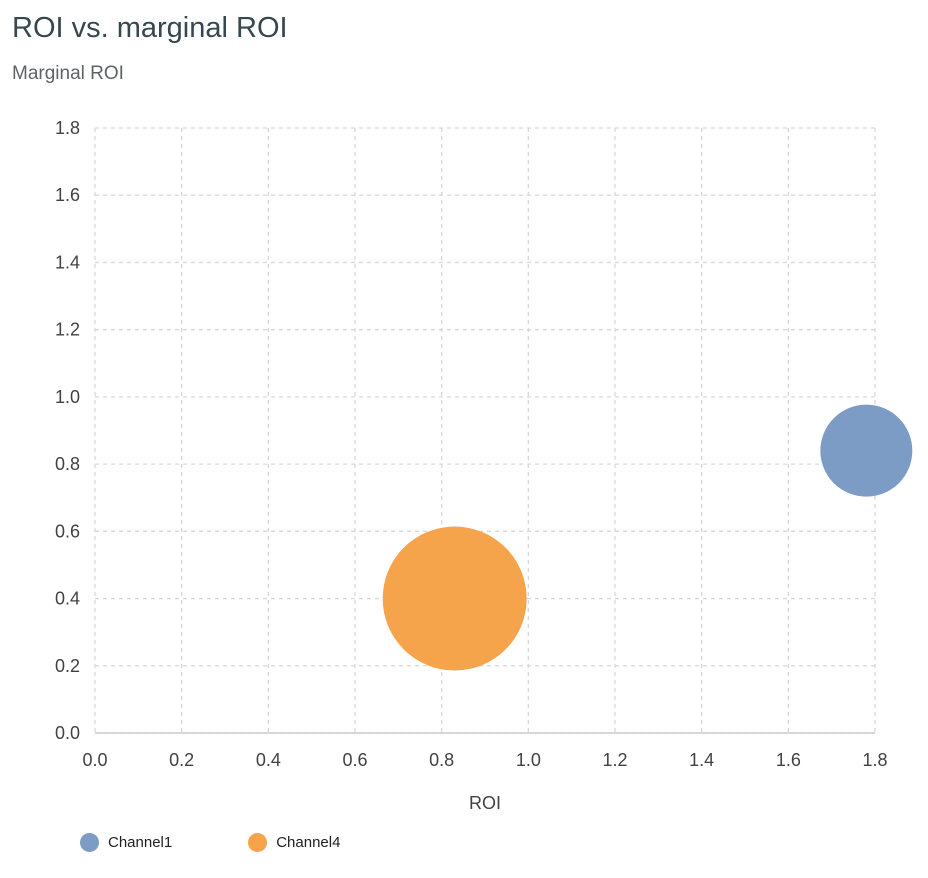 This screenshot has height=878, width=928. What do you see at coordinates (67, 330) in the screenshot?
I see `y-tick-label: 1.2` at bounding box center [67, 330].